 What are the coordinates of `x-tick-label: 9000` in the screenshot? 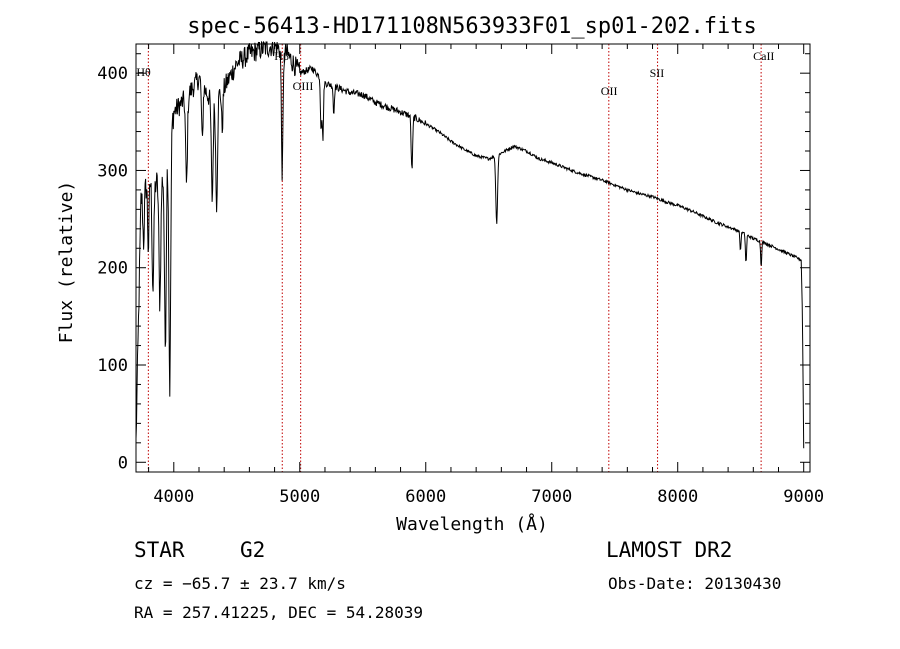 It's located at (803, 497).